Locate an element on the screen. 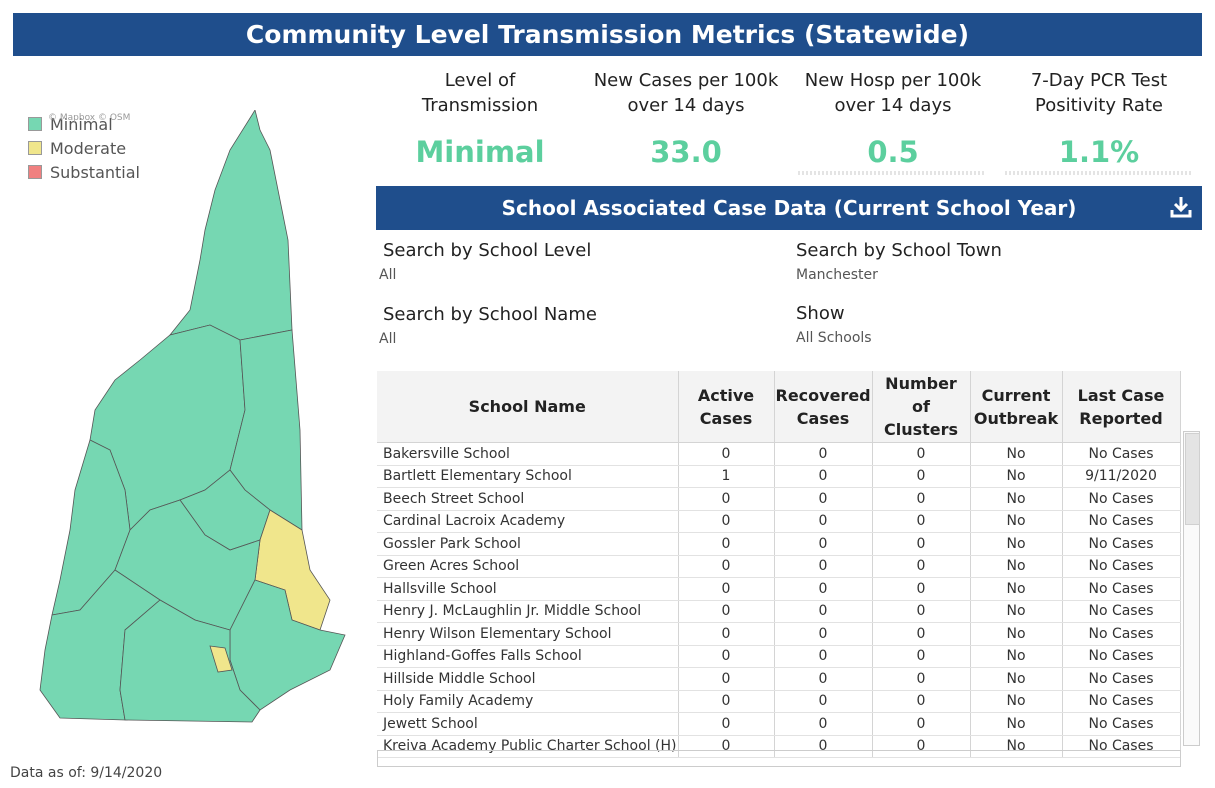 The height and width of the screenshot is (788, 1215). metric-label: New Hosp per 100k is located at coordinates (893, 80).